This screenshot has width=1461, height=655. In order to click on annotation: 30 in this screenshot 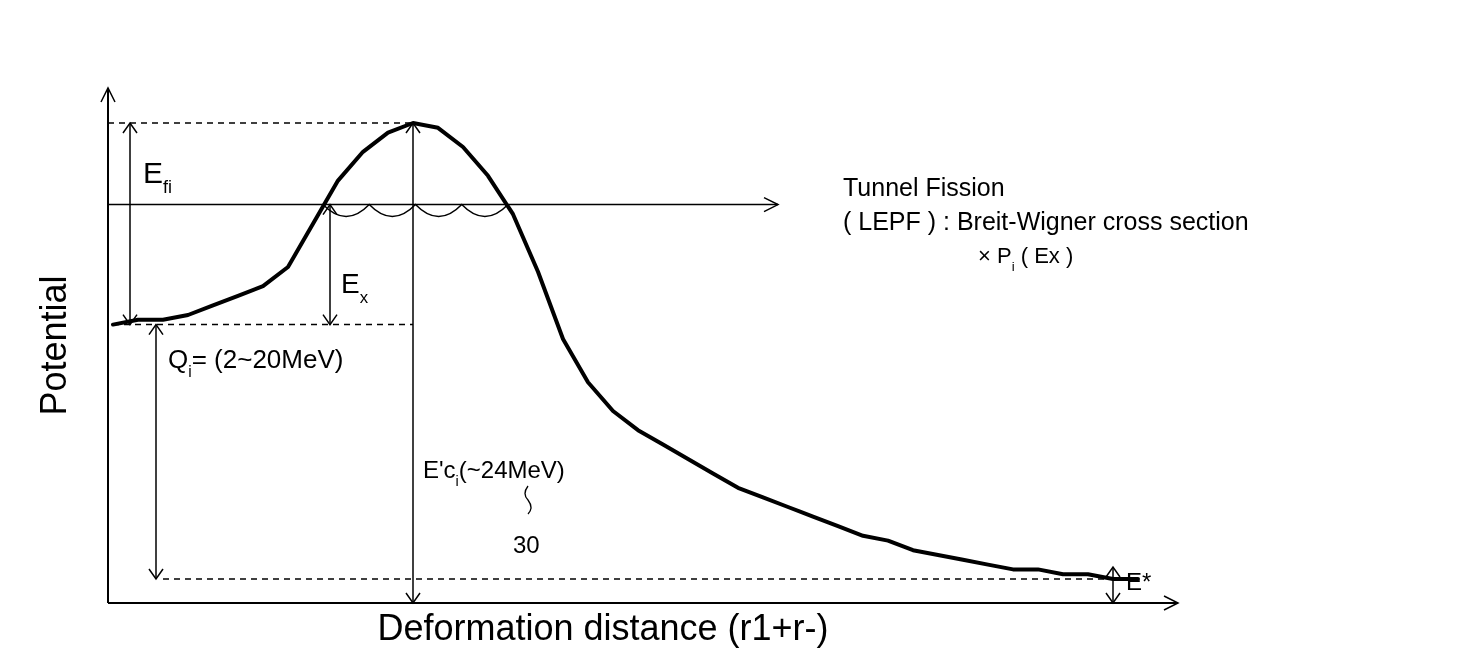, I will do `click(526, 544)`.